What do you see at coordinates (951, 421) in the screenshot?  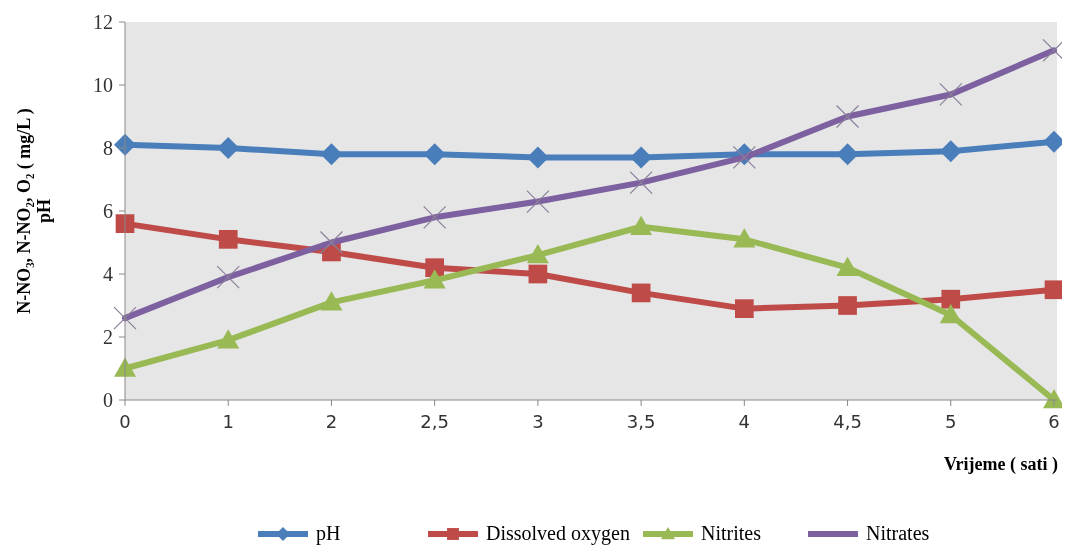 I see `x-tick-label: 5` at bounding box center [951, 421].